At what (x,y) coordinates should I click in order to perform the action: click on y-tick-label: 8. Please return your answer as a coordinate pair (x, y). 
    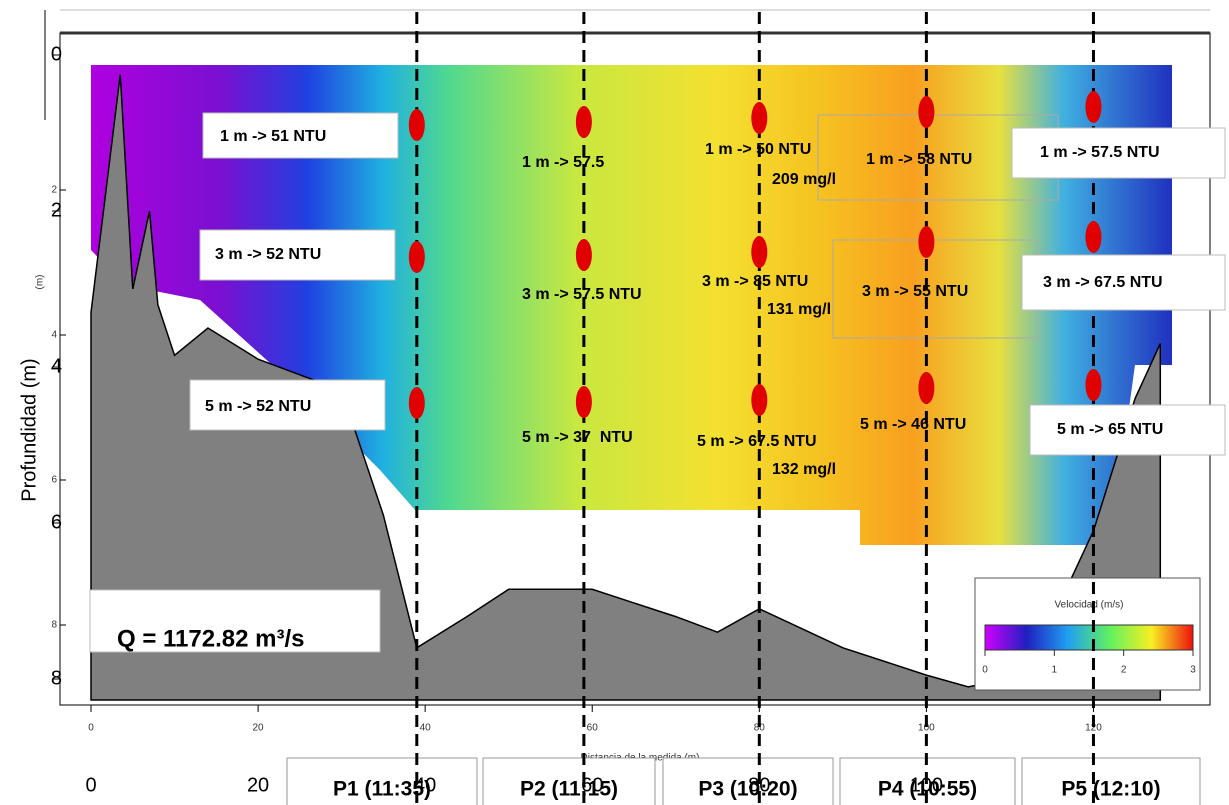
    Looking at the image, I should click on (56, 678).